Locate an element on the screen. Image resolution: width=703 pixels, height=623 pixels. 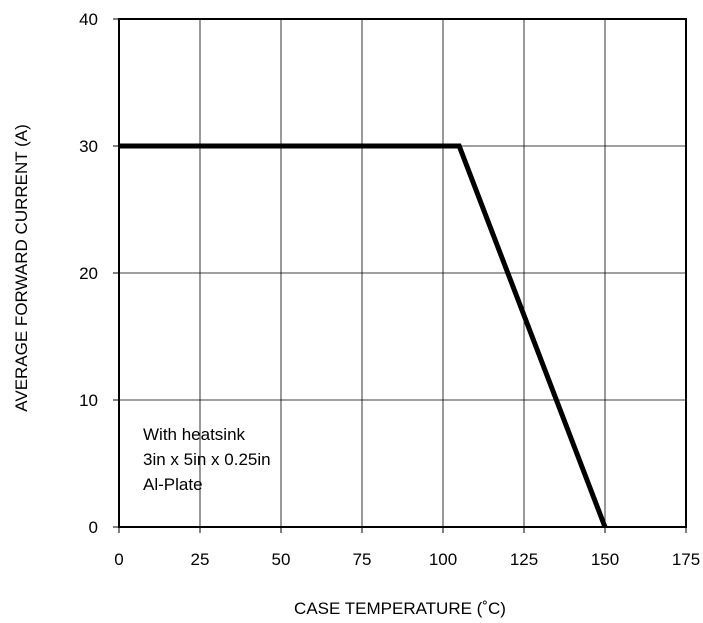
x-tick-label: 150 is located at coordinates (605, 559).